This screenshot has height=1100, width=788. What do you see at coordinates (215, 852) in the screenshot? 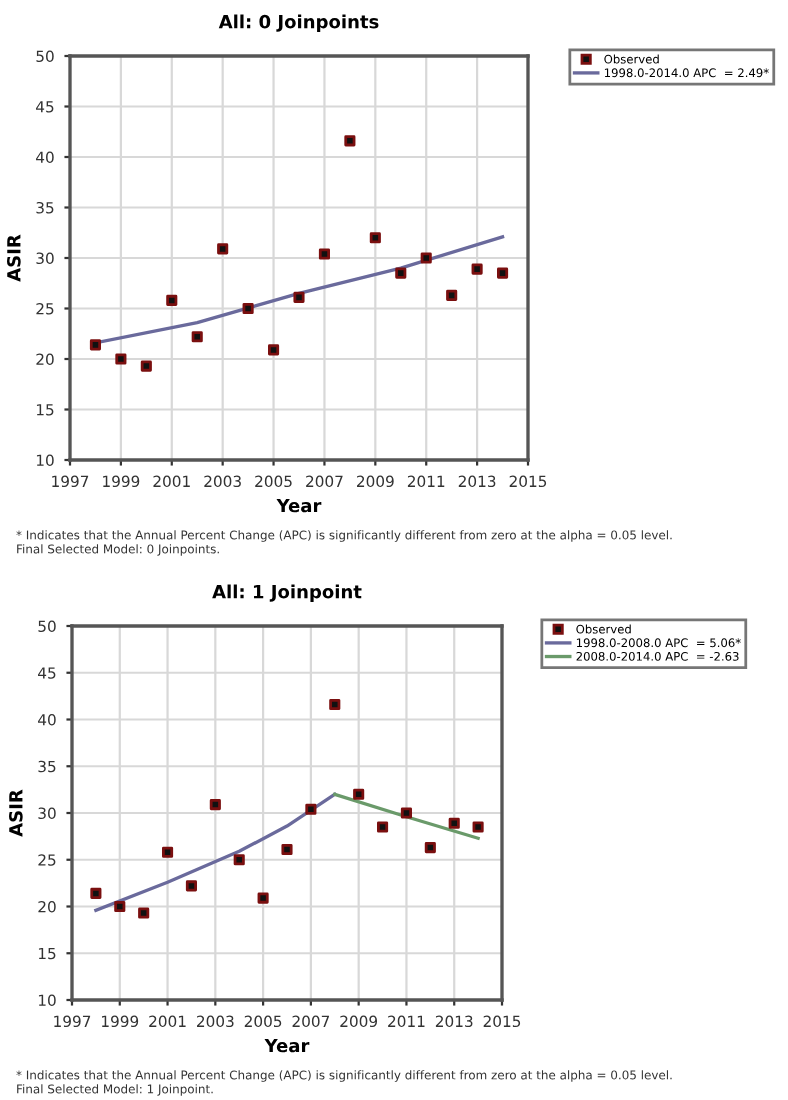
I see `line-series` at bounding box center [215, 852].